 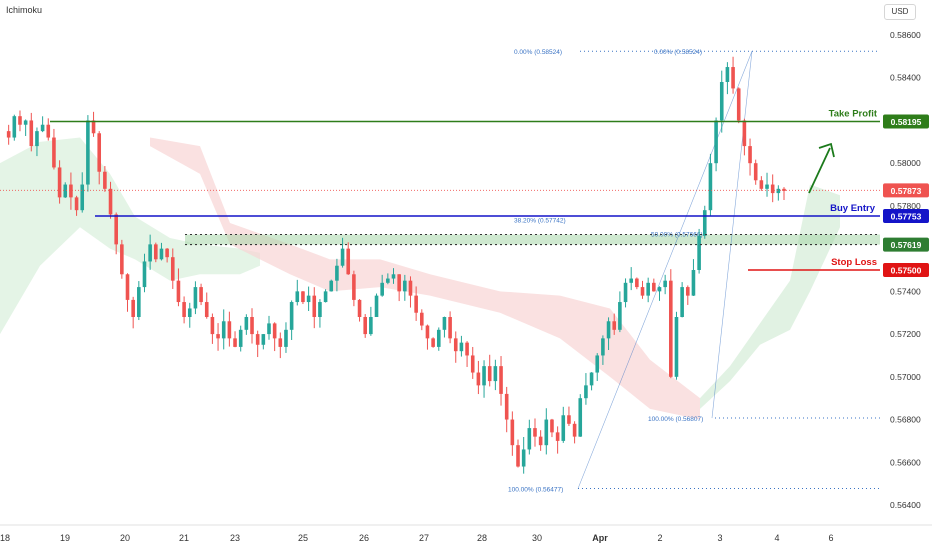 I want to click on cloud-bullish-right, so click(x=770, y=296).